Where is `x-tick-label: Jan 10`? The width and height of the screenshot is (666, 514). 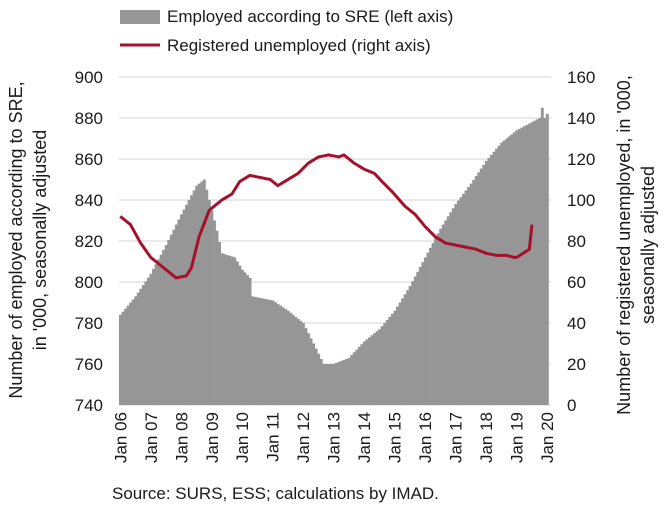
x-tick-label: Jan 10 is located at coordinates (242, 437).